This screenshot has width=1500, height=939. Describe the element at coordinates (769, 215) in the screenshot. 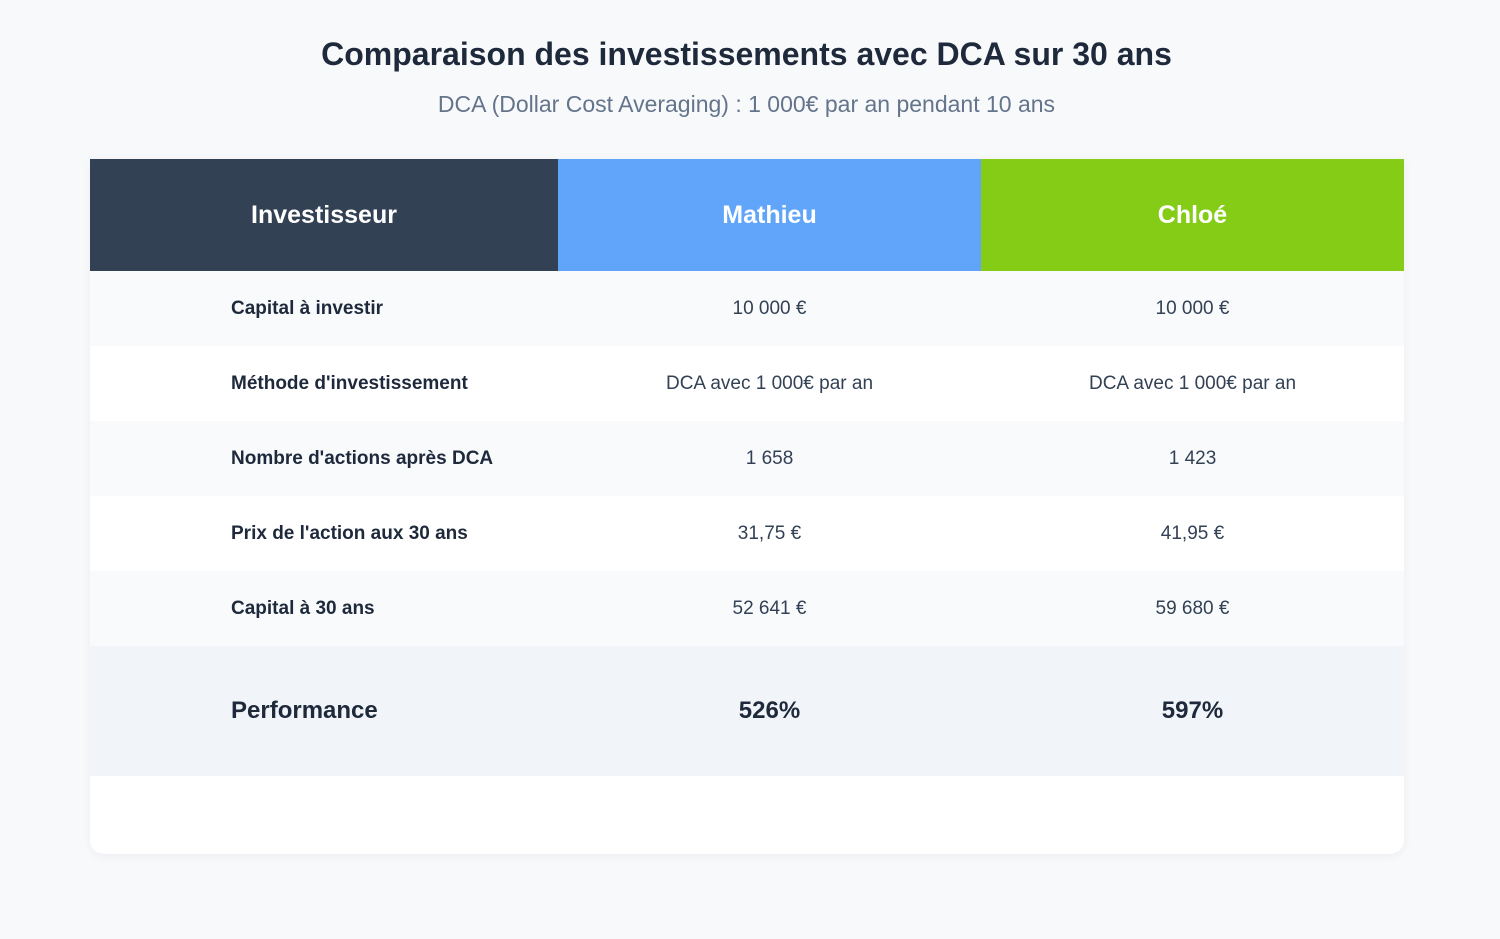

I see `header-mathieu: Mathieu` at that location.